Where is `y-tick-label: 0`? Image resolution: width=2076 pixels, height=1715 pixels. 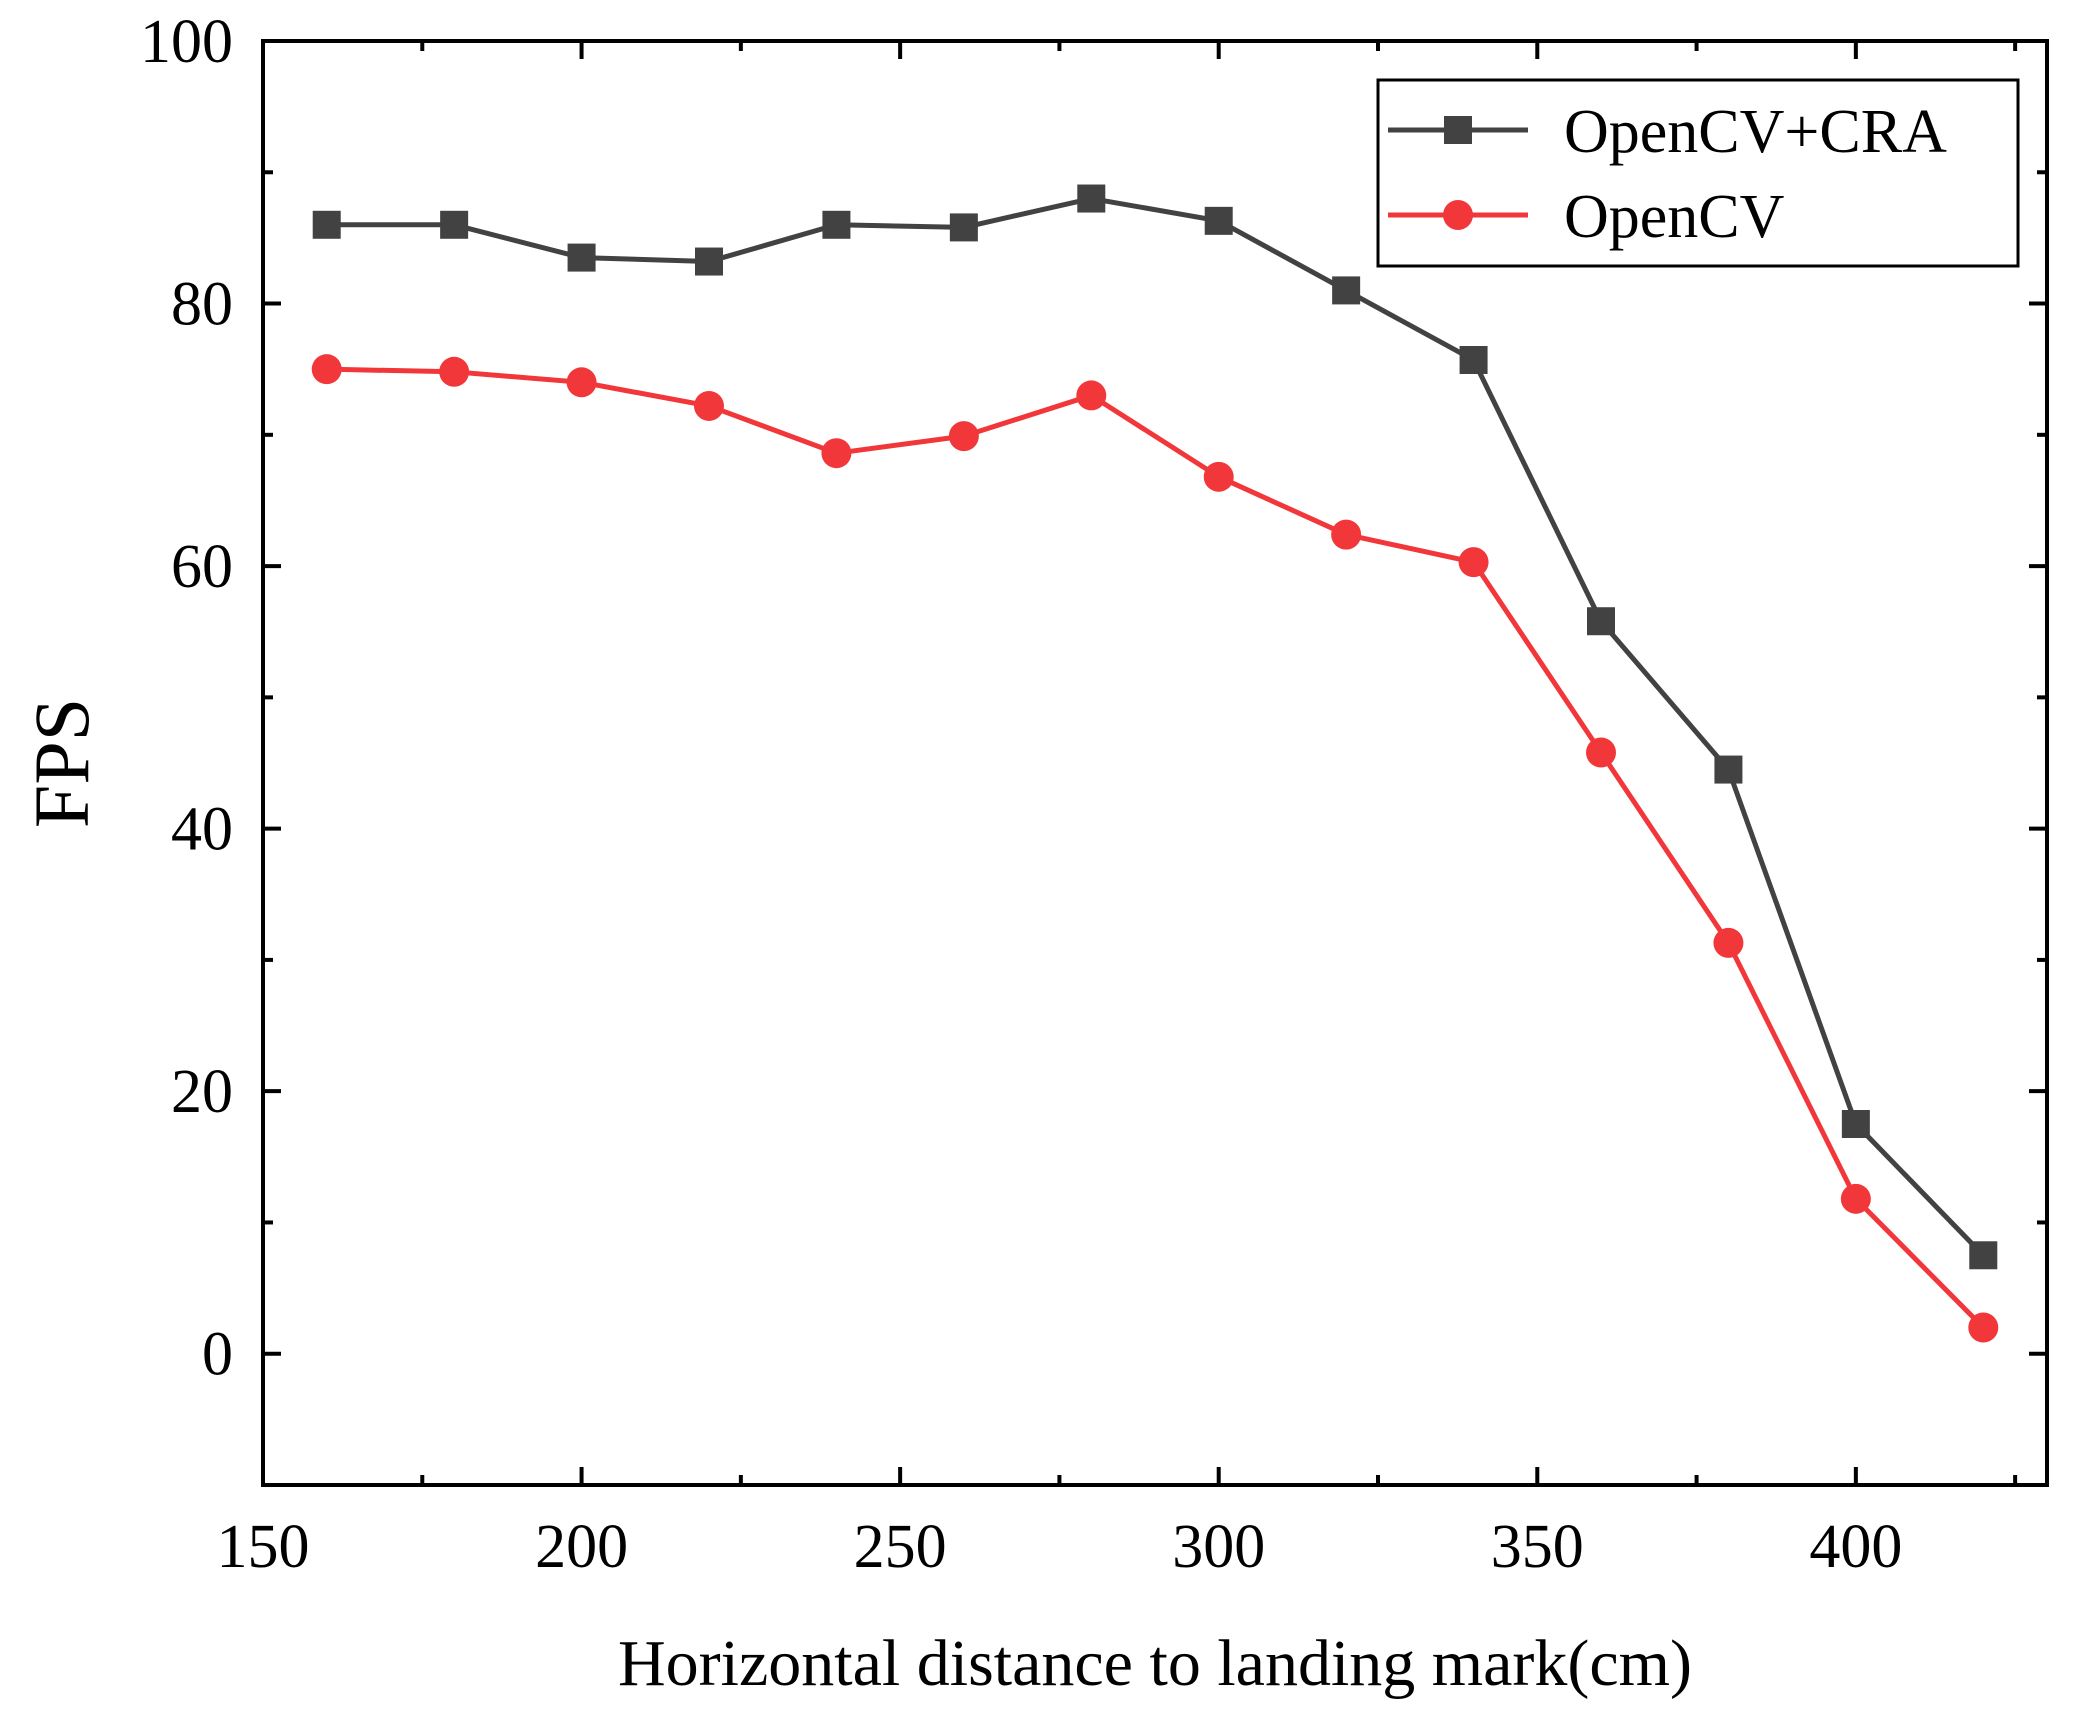 y-tick-label: 0 is located at coordinates (217, 1355).